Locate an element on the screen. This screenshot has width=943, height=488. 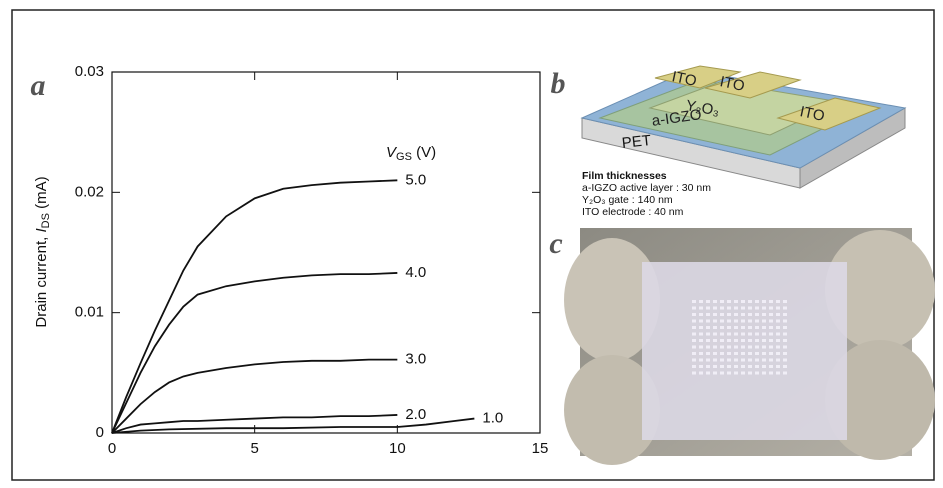
panel-letter: a is located at coordinates (38, 85).